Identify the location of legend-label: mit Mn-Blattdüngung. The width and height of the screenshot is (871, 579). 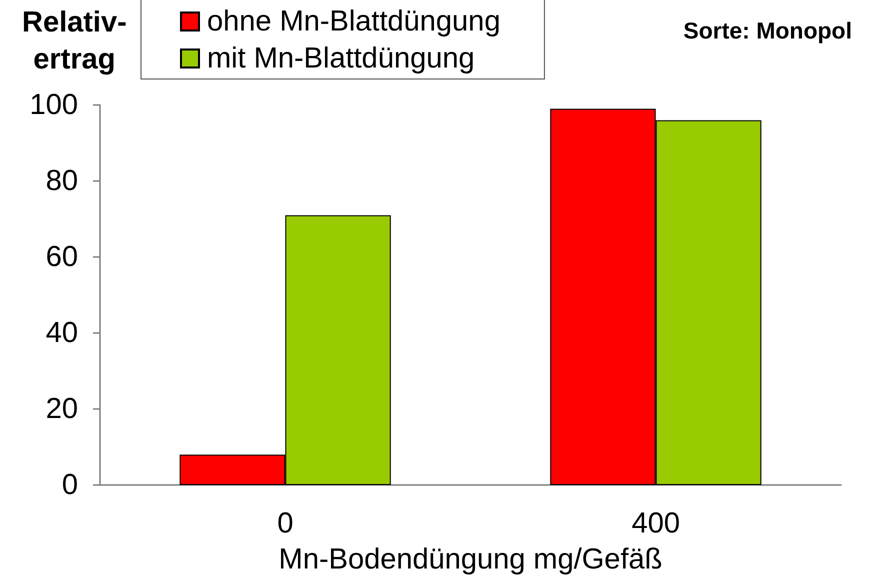
(341, 58).